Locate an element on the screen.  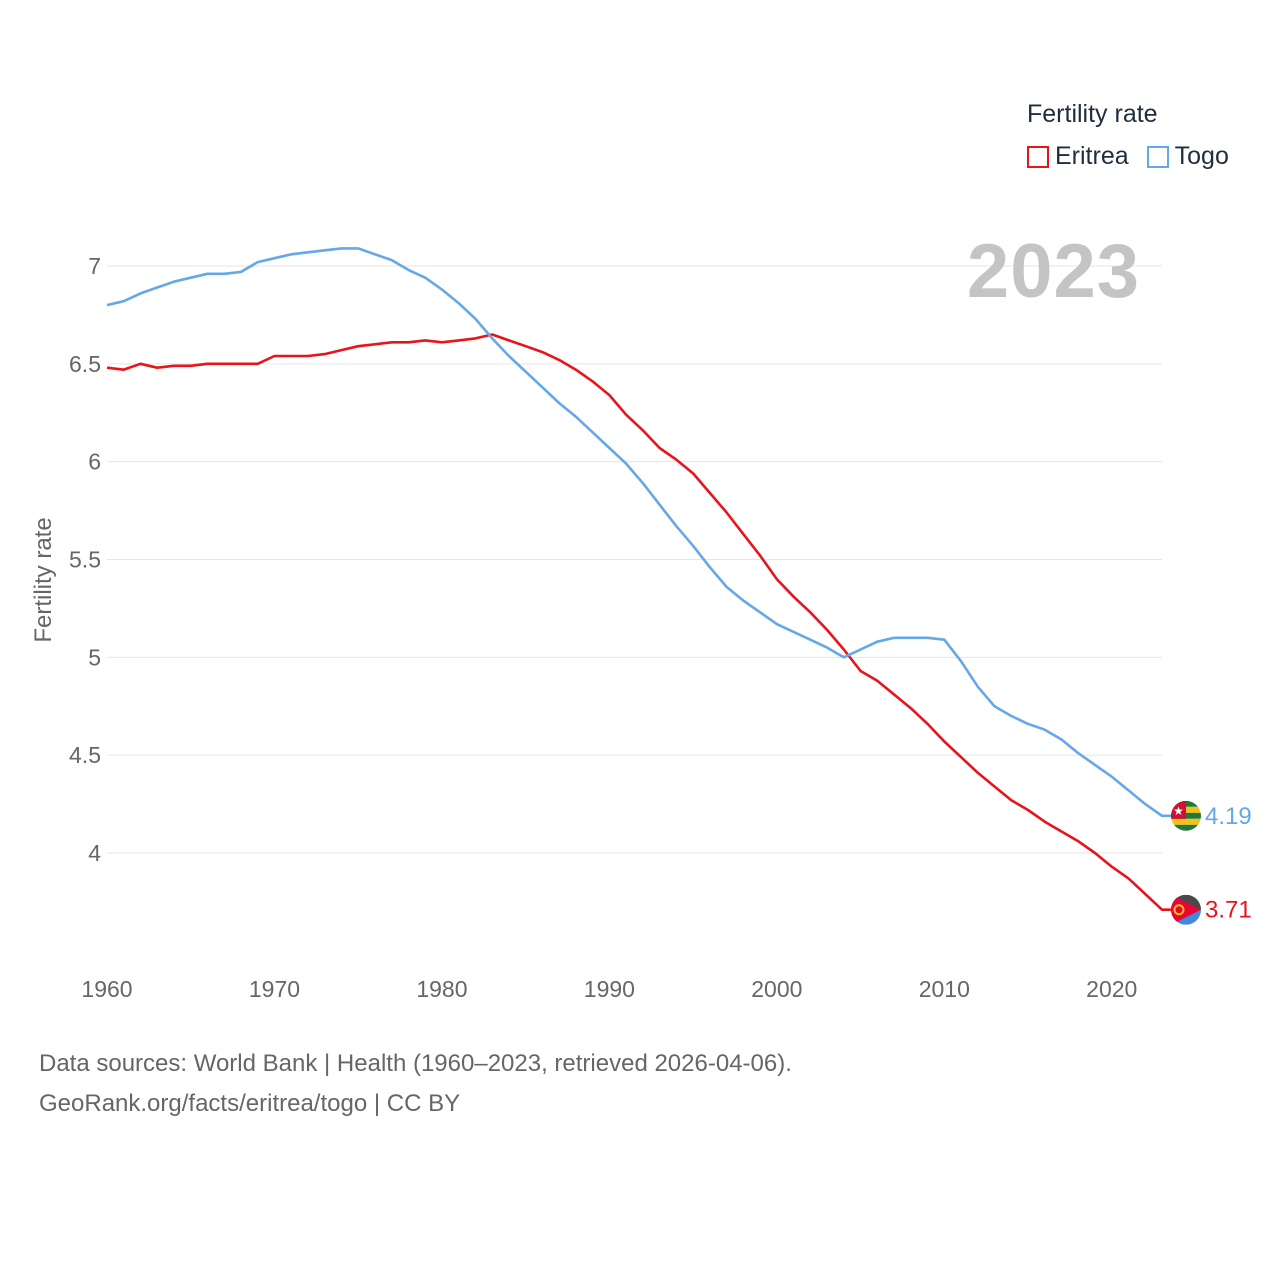
end-value-togo: 4.19 is located at coordinates (1228, 816).